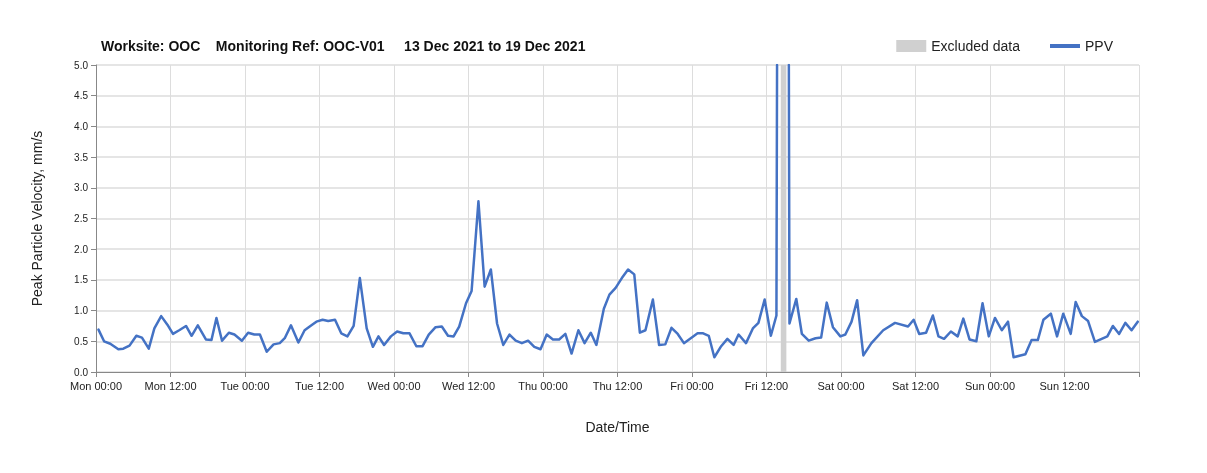  What do you see at coordinates (81, 249) in the screenshot?
I see `y-tick-label: 2.0` at bounding box center [81, 249].